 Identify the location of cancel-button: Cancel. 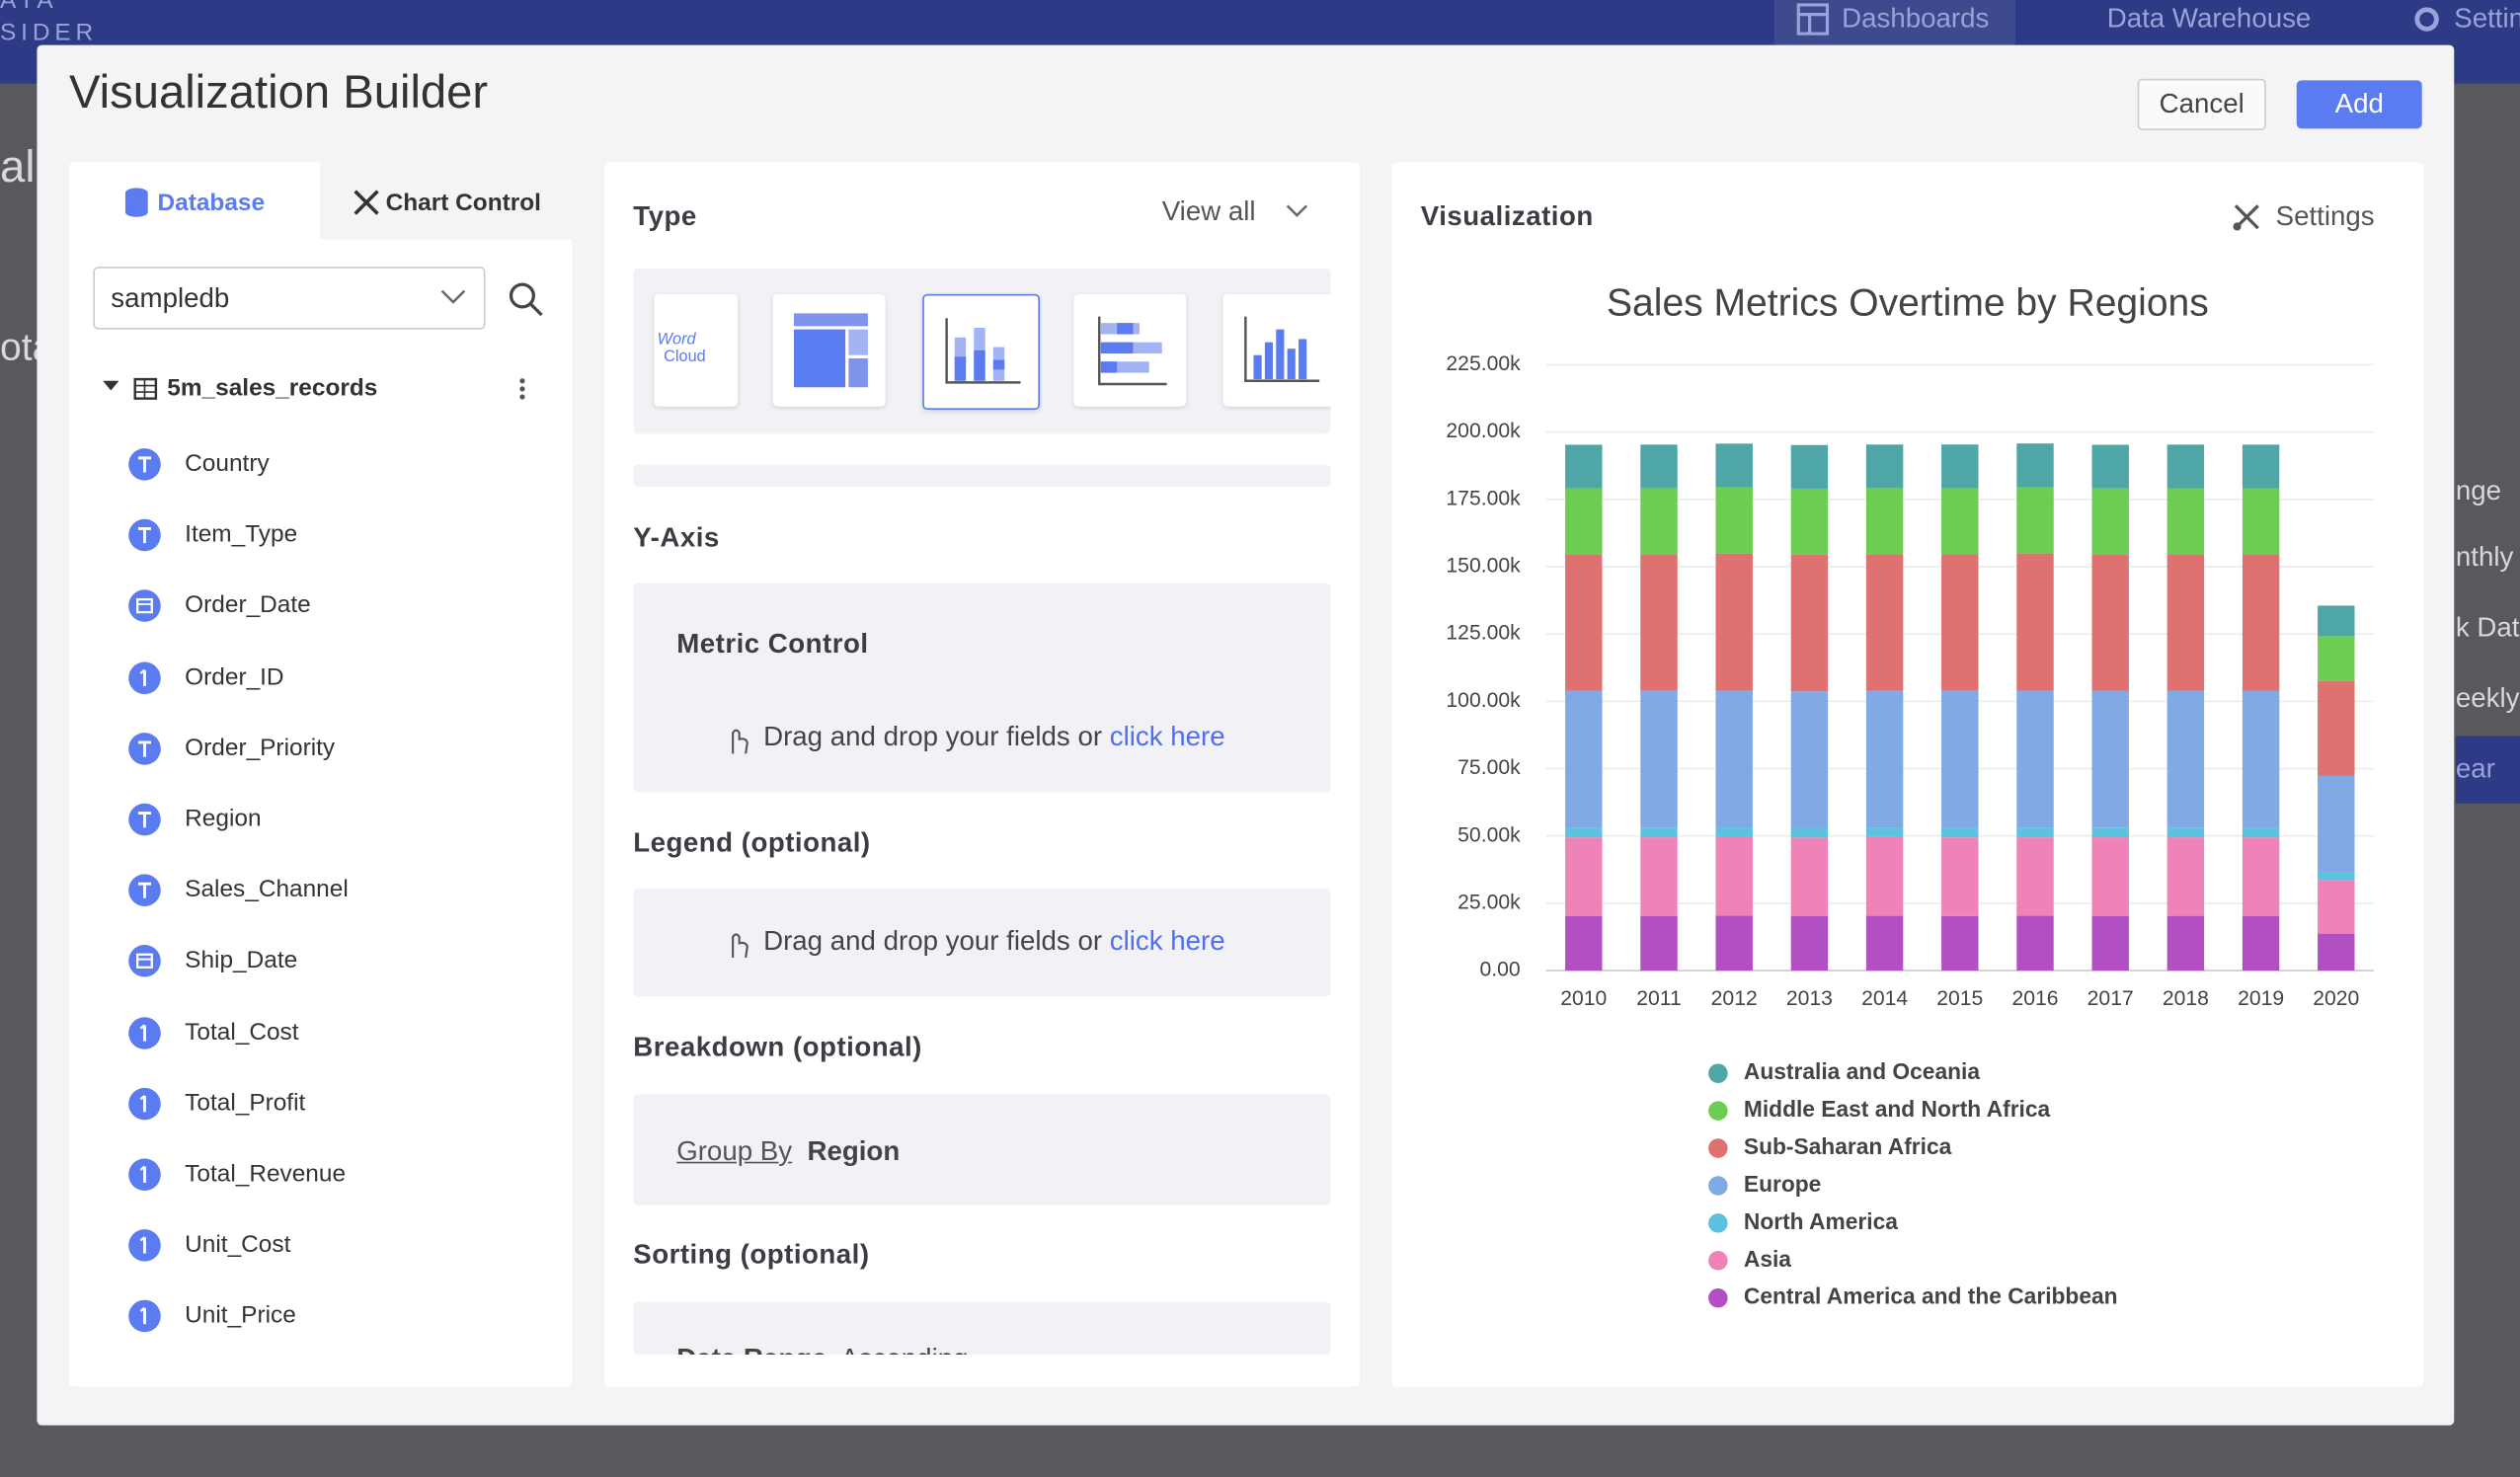
(2202, 104).